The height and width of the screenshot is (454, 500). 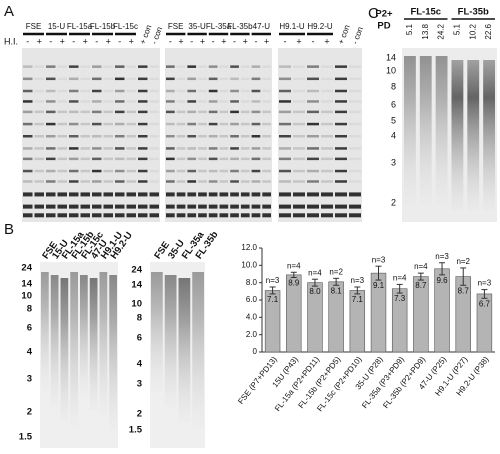 What do you see at coordinates (9, 229) in the screenshot?
I see `panel-label: B` at bounding box center [9, 229].